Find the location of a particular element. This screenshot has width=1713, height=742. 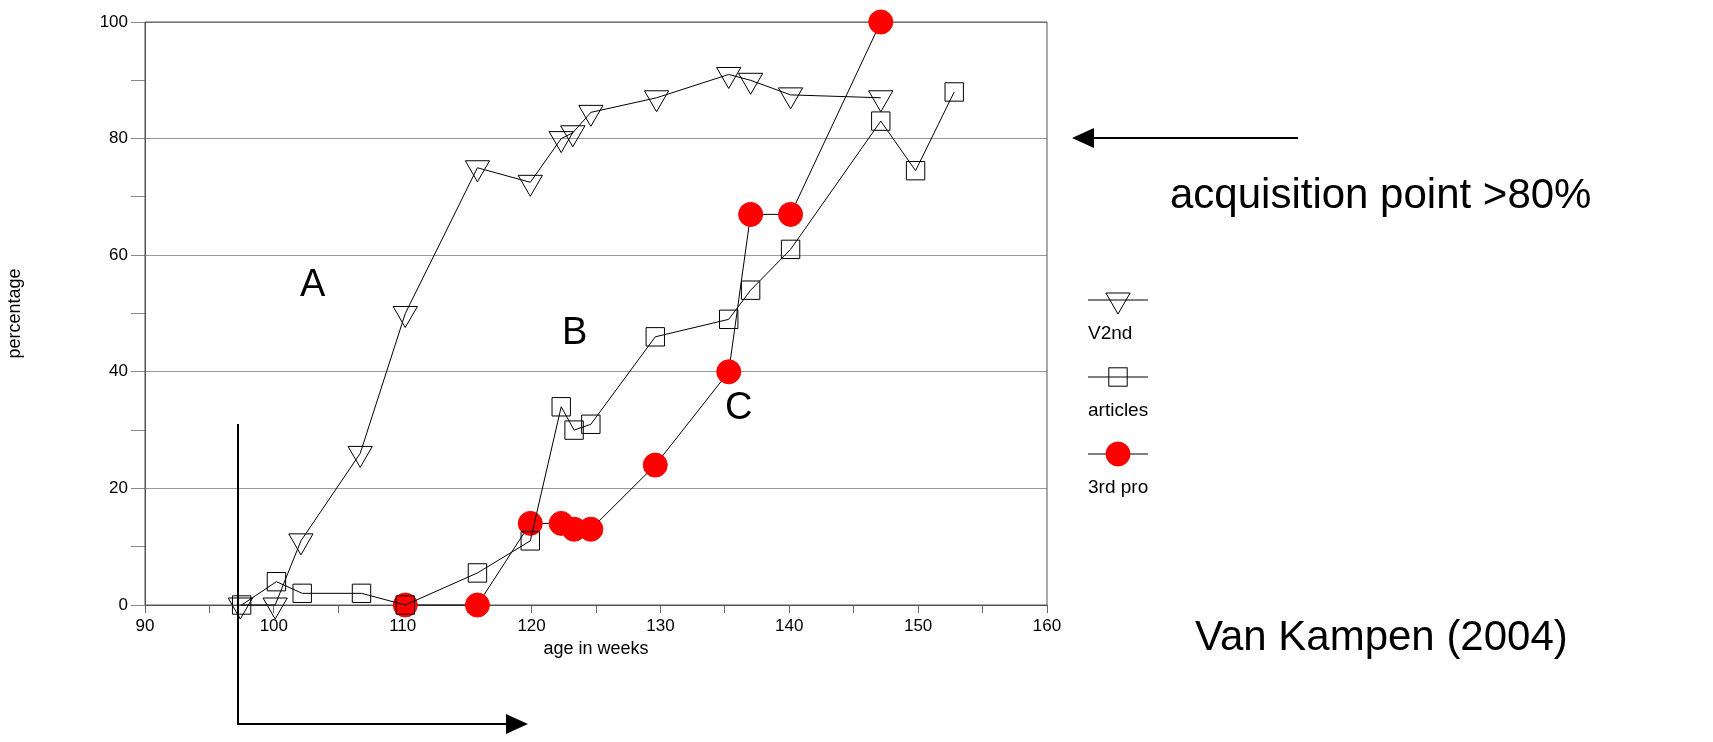

x-tick-label: 100 is located at coordinates (274, 625).